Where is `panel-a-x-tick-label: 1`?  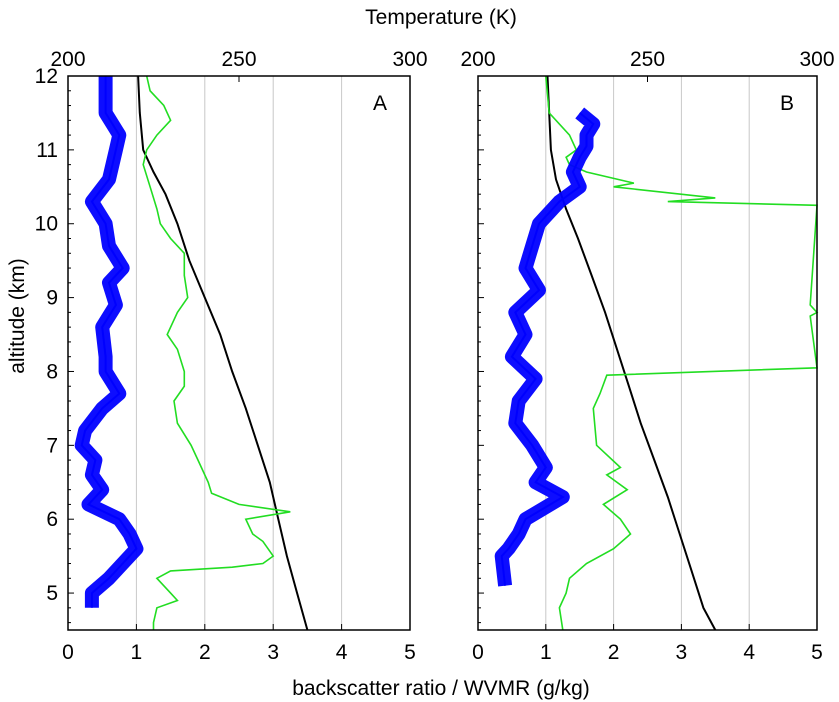 panel-a-x-tick-label: 1 is located at coordinates (137, 652).